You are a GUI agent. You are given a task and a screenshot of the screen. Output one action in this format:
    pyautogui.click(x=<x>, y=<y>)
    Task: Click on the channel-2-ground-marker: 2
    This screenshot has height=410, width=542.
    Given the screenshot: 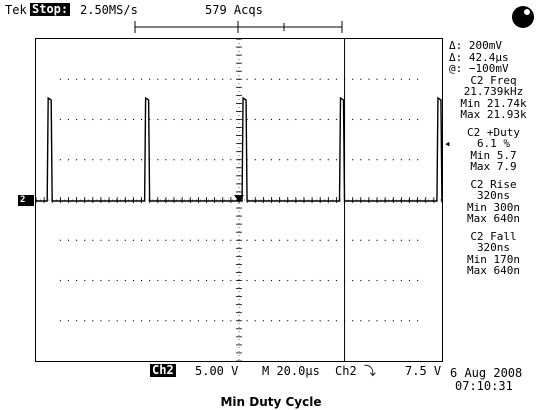 What is the action you would take?
    pyautogui.click(x=26, y=200)
    